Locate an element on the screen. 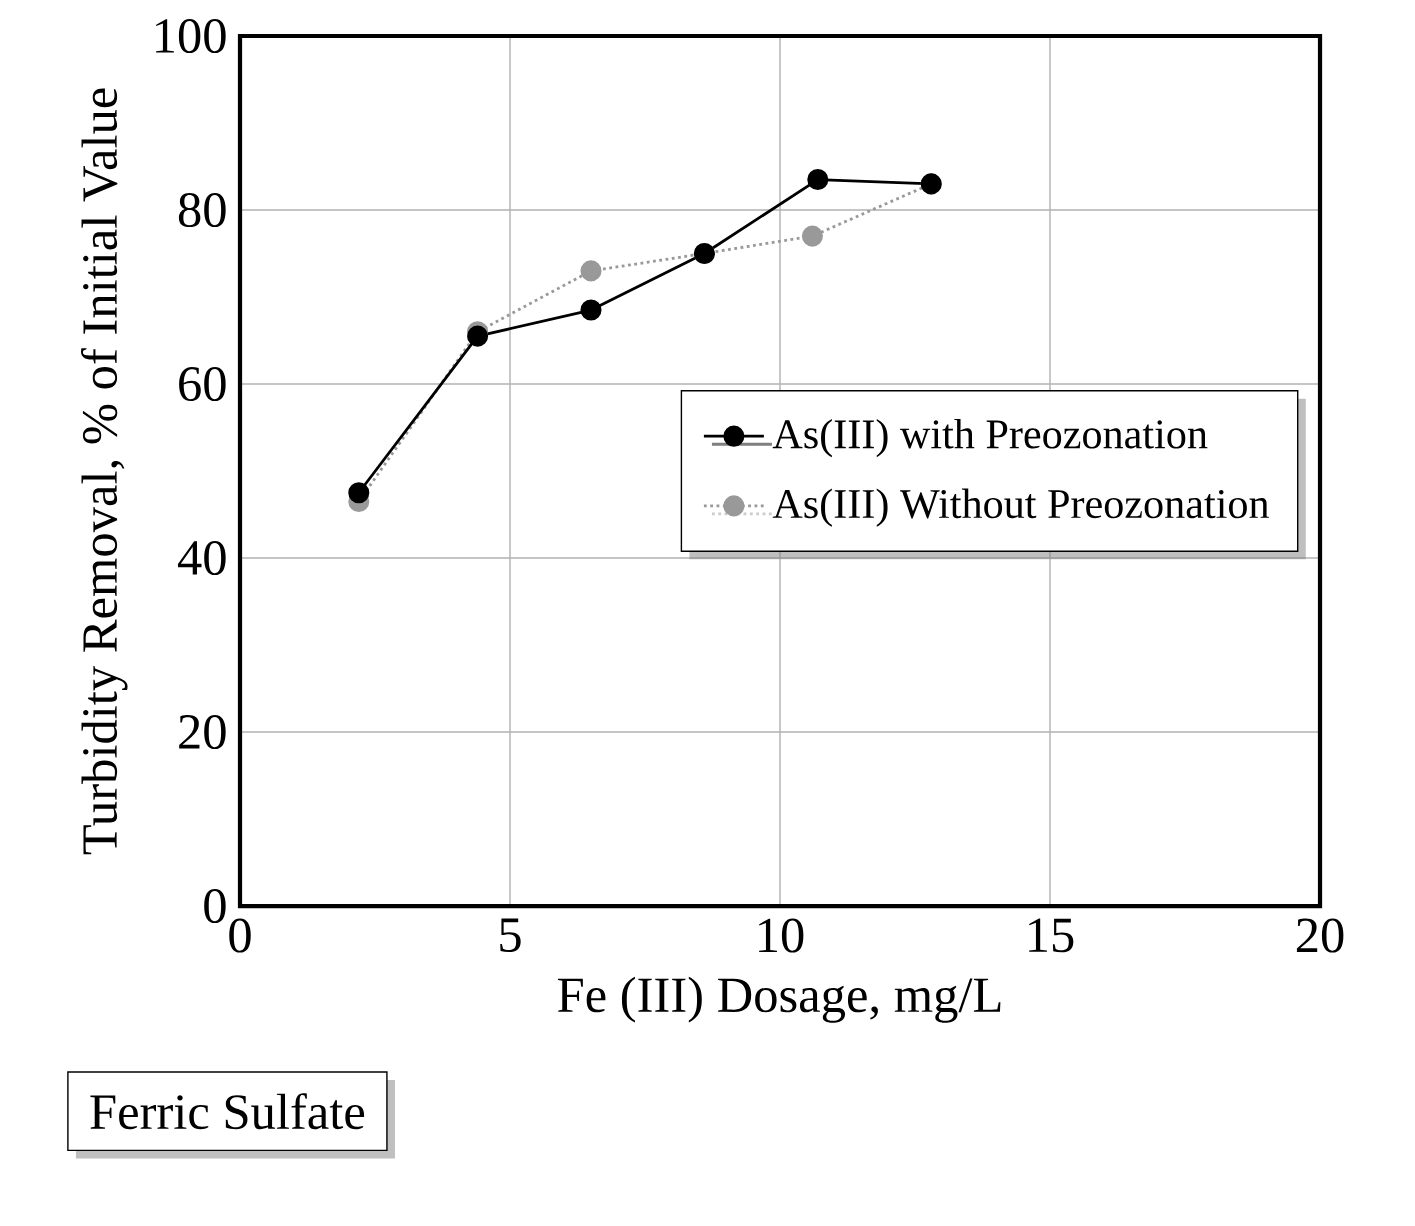 The height and width of the screenshot is (1226, 1415). x-tick-label: 15 is located at coordinates (1051, 935).